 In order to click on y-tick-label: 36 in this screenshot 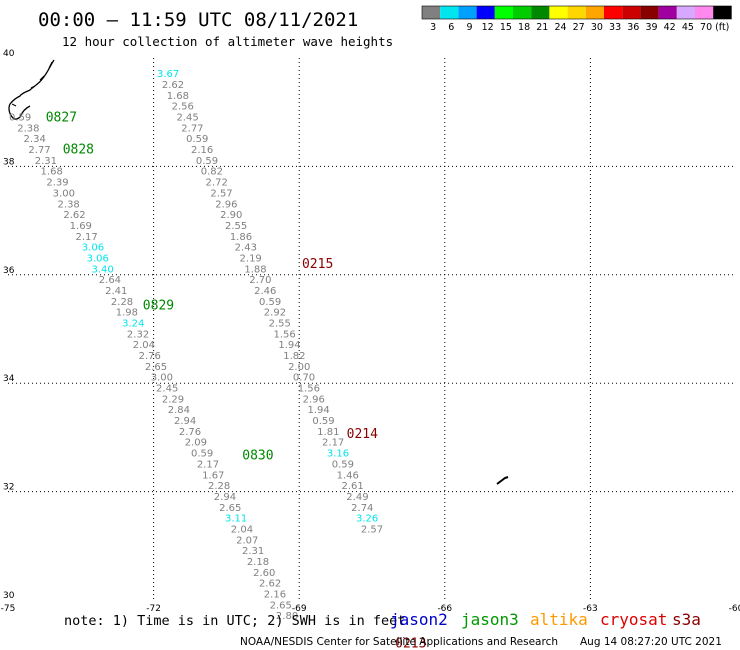, I will do `click(9, 271)`.